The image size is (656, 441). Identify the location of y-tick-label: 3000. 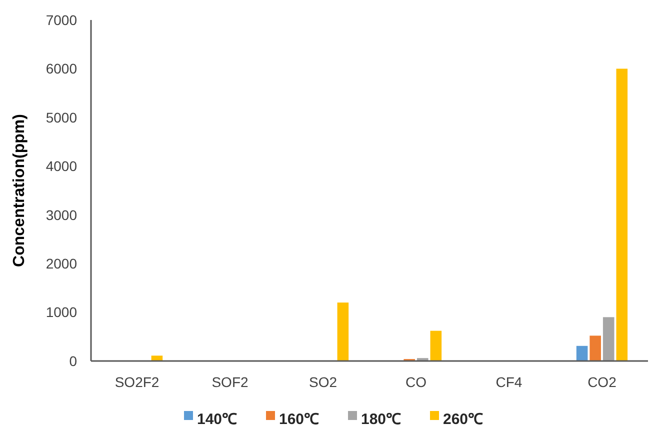
(62, 214).